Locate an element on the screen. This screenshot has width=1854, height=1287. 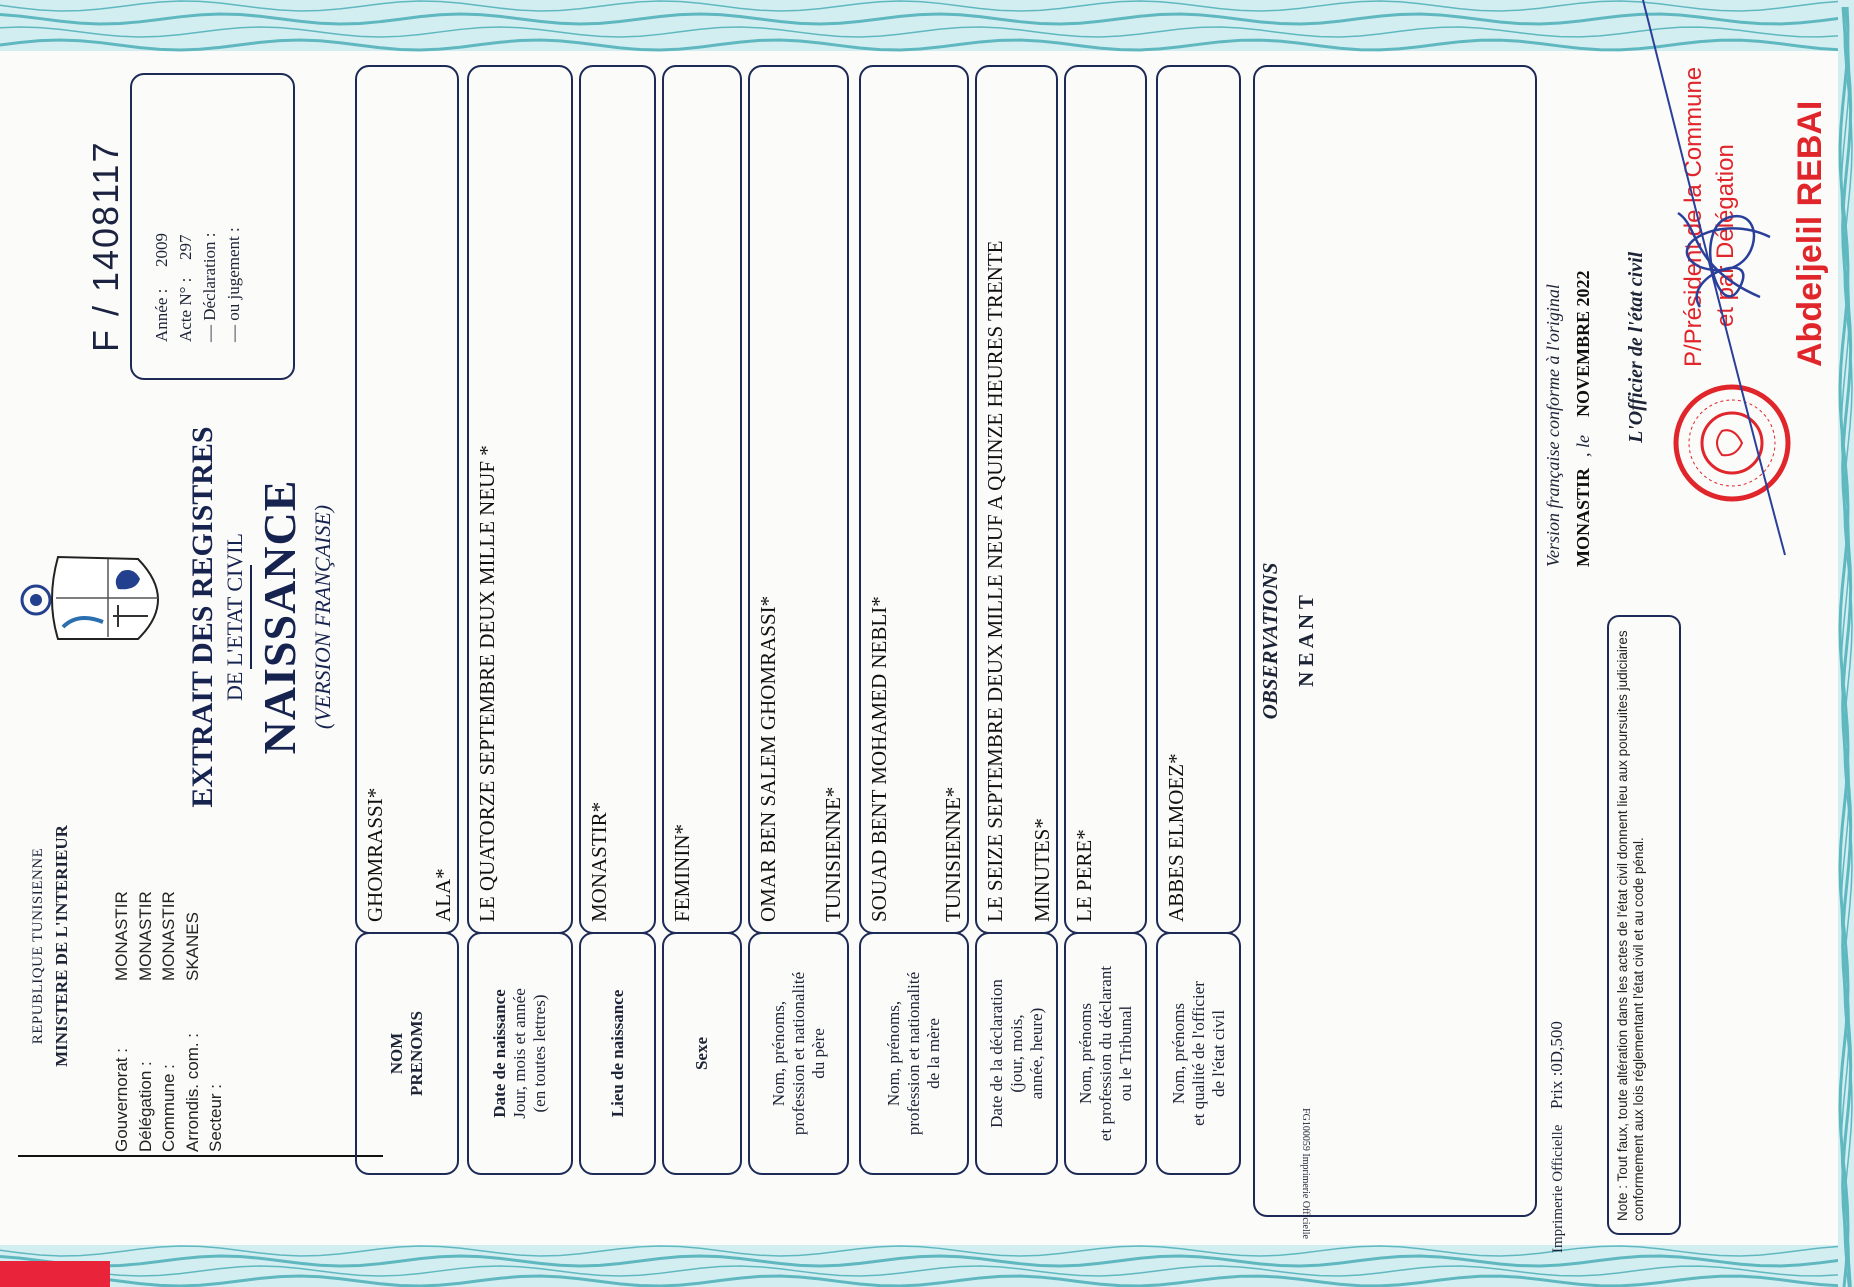
field-value: MINUTES* is located at coordinates (1042, 870).